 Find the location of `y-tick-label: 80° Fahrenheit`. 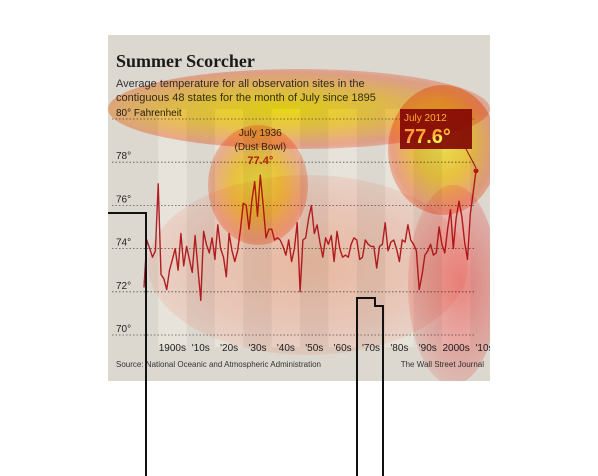

y-tick-label: 80° Fahrenheit is located at coordinates (149, 113).